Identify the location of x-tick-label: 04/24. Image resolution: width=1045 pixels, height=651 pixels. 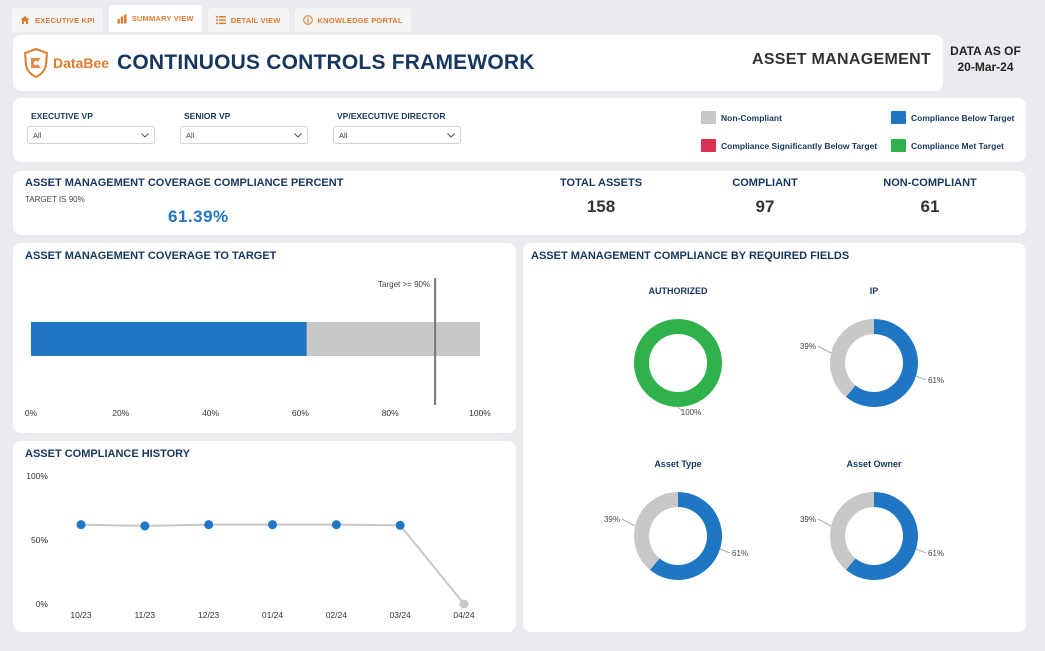
(464, 615).